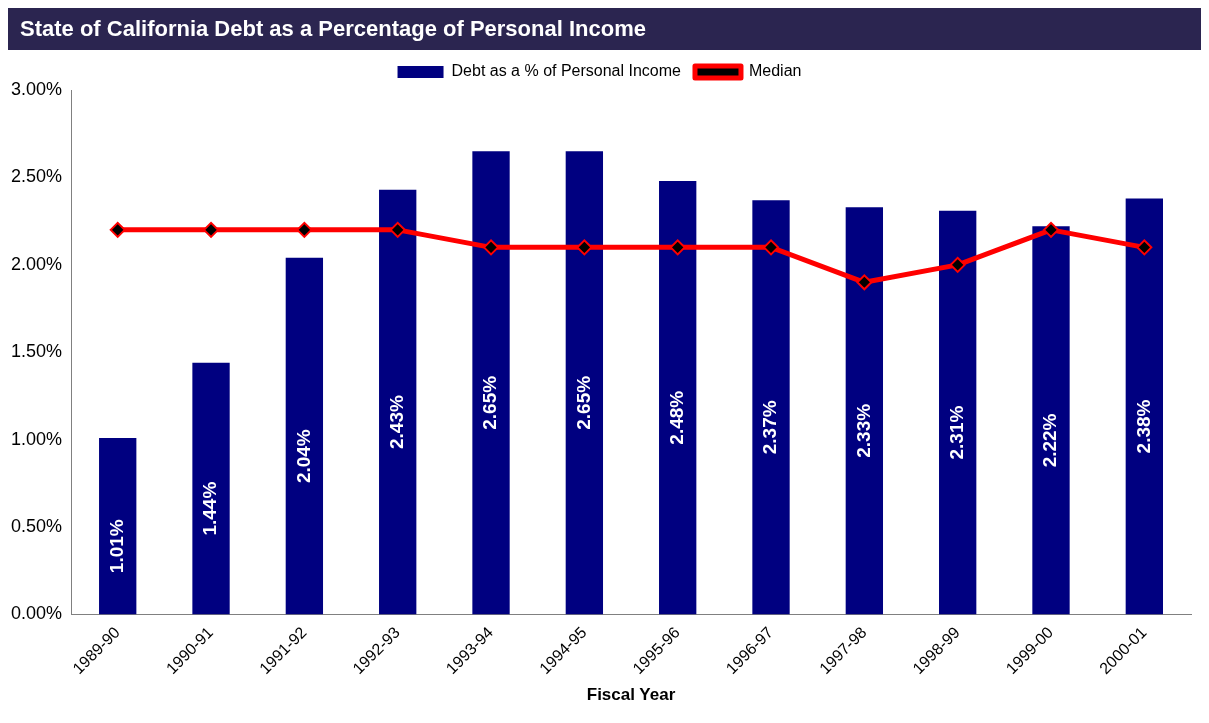  I want to click on data-label: 2.38%, so click(1143, 426).